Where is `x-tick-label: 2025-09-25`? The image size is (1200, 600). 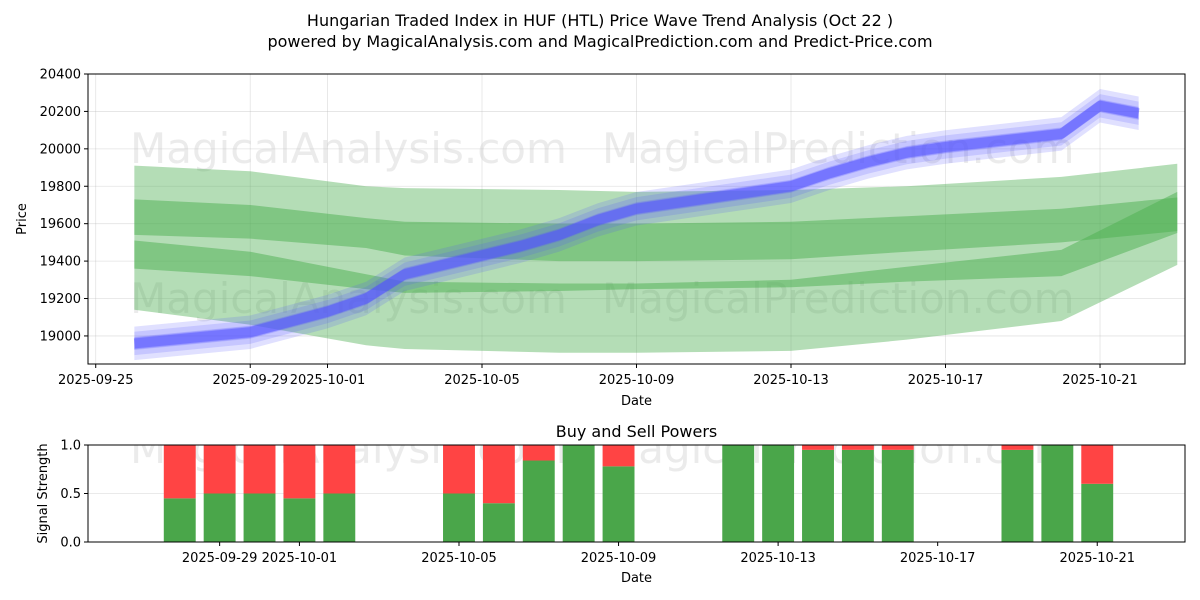
x-tick-label: 2025-09-25 is located at coordinates (96, 380).